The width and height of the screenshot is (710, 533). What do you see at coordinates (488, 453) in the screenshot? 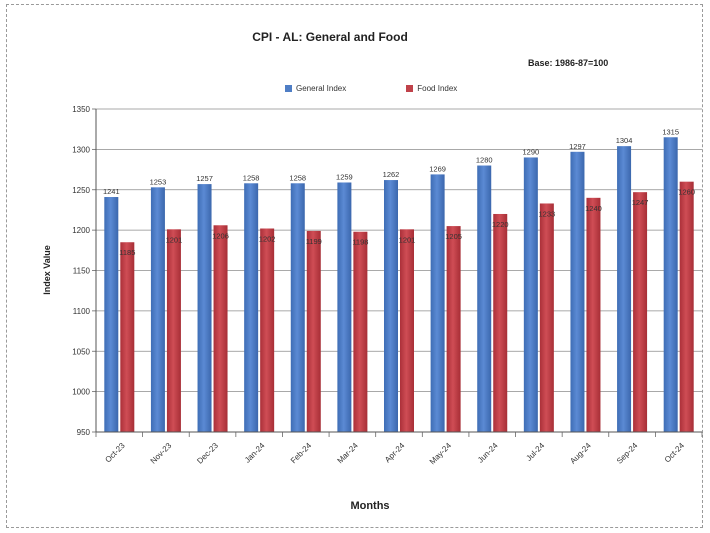
I see `x-tick-label-Jun-24: Jun-24` at bounding box center [488, 453].